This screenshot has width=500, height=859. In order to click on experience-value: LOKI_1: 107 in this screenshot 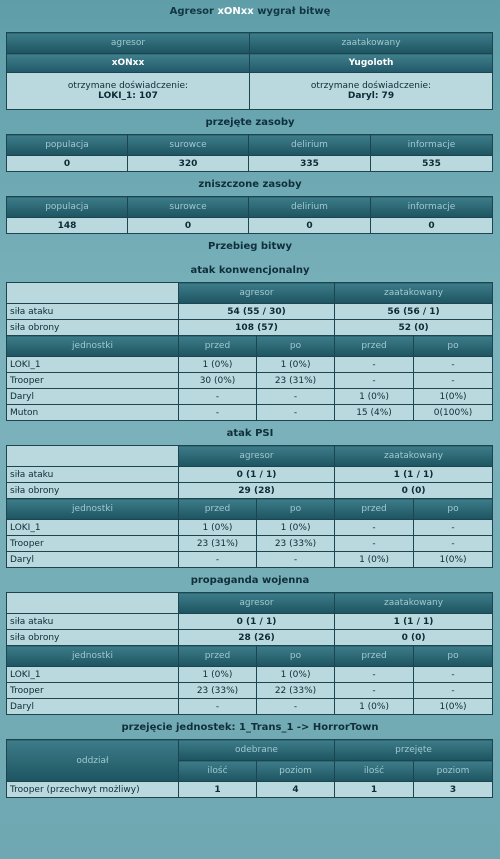, I will do `click(128, 96)`.